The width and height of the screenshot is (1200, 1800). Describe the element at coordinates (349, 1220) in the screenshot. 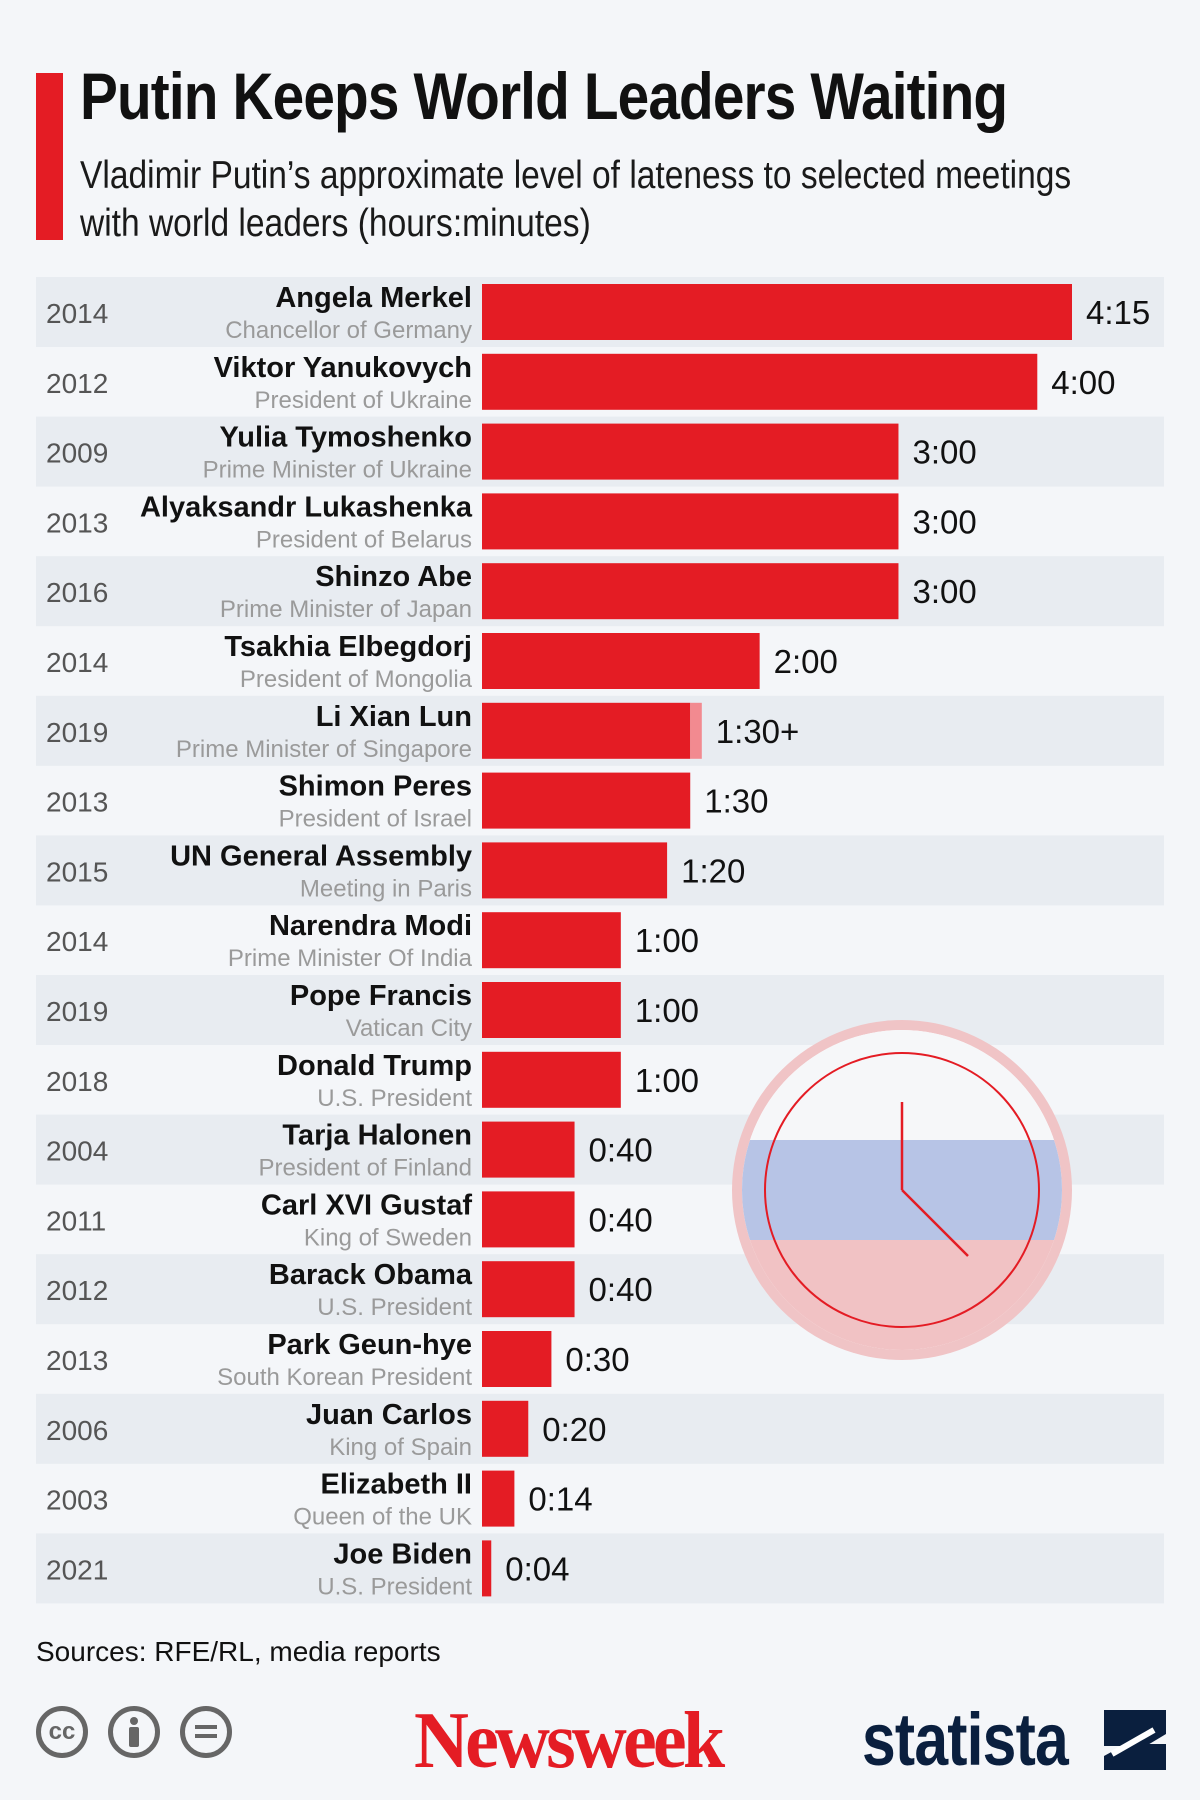

I see `chart-row: 2011 Carl XVI Gustaf King of Sweden 0:40` at that location.